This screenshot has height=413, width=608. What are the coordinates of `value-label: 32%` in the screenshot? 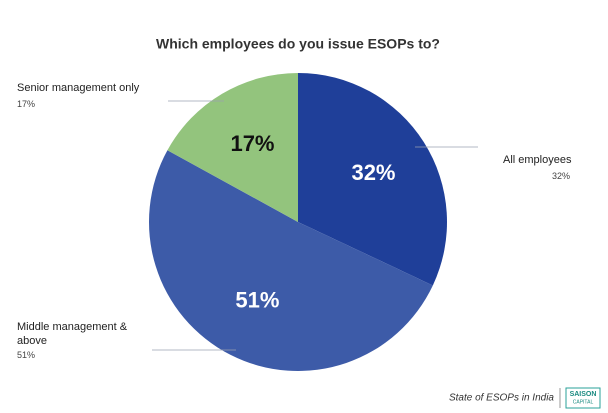 It's located at (560, 176).